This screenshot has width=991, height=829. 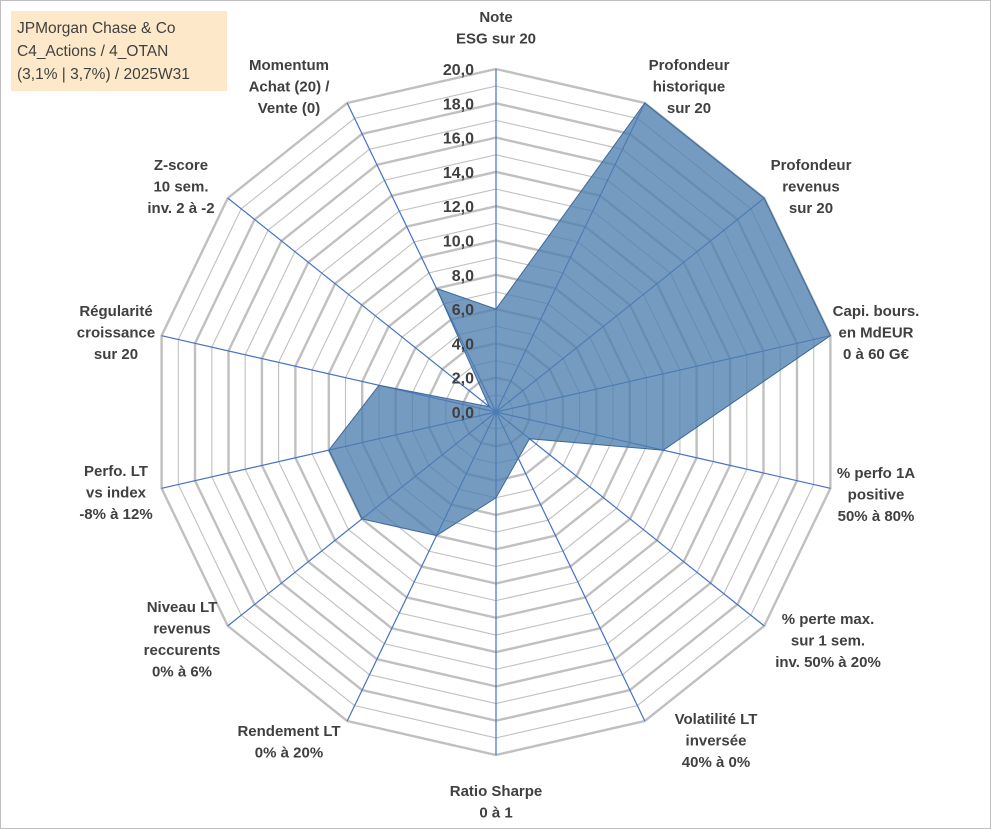 What do you see at coordinates (458, 173) in the screenshot?
I see `tick-label: 14,0` at bounding box center [458, 173].